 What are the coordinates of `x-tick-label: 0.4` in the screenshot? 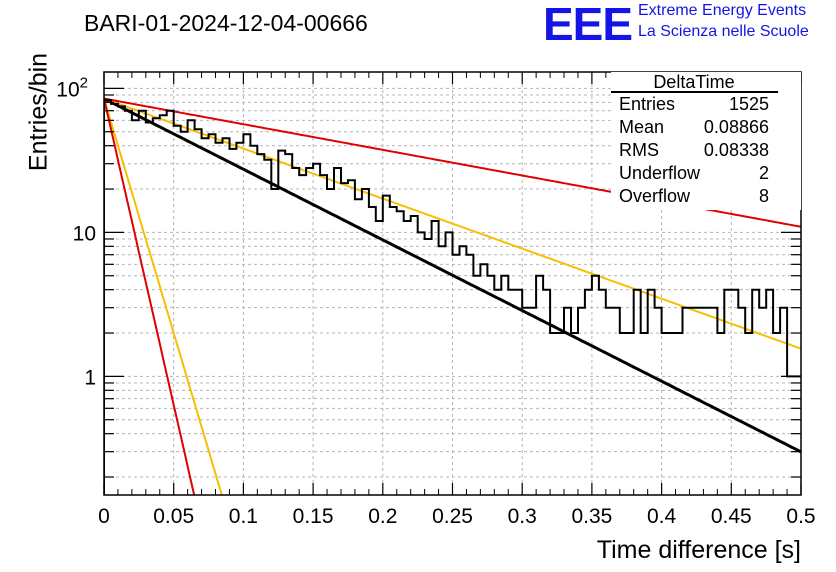 It's located at (662, 516).